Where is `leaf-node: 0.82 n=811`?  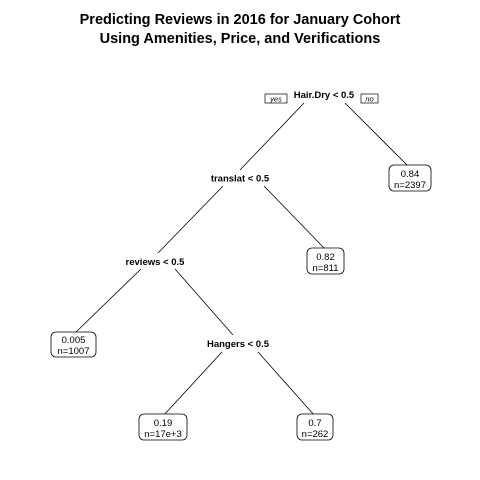 leaf-node: 0.82 n=811 is located at coordinates (325, 261).